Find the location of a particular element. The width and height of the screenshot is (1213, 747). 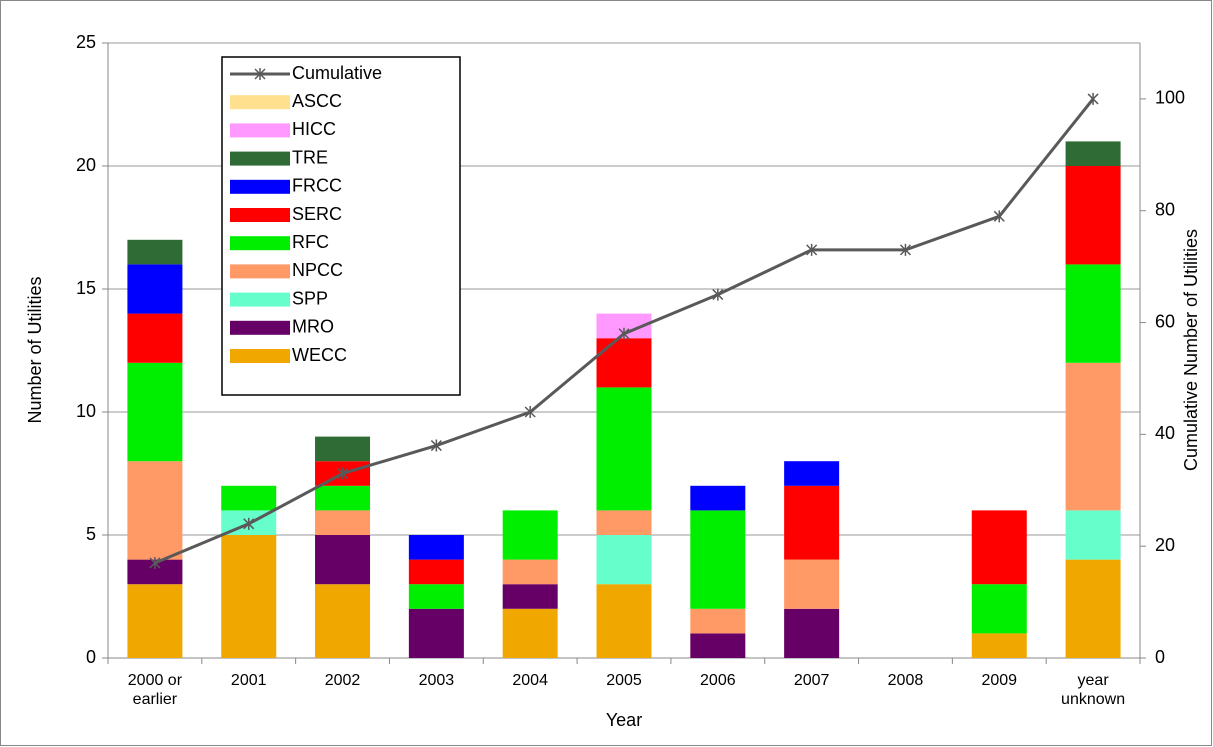

y2-tick-label: 100 is located at coordinates (1170, 98).